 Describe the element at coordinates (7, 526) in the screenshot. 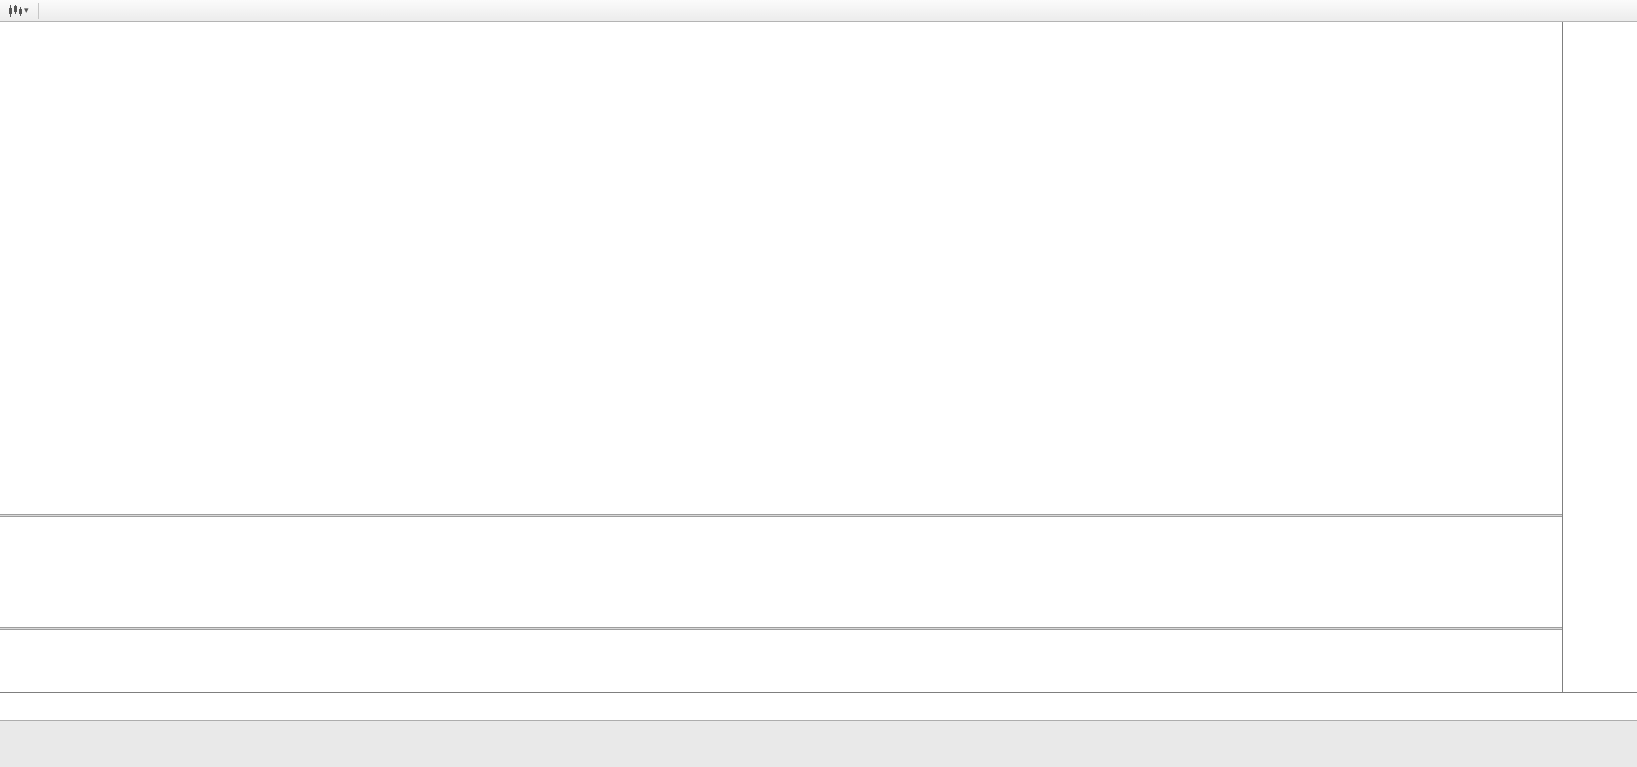

I see `rsi-label` at that location.